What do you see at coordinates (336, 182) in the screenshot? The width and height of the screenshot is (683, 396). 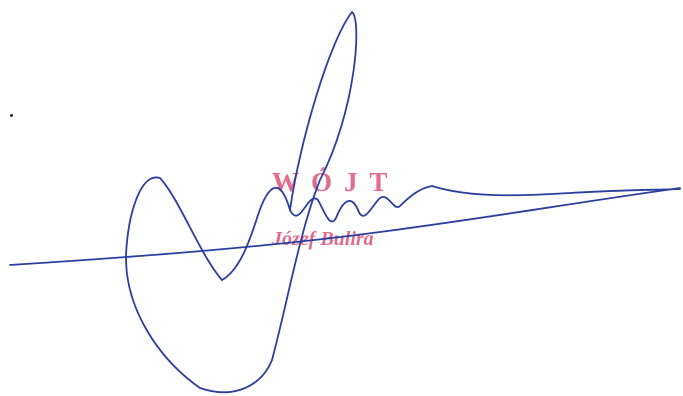 I see `stamp-title: WÓJT` at bounding box center [336, 182].